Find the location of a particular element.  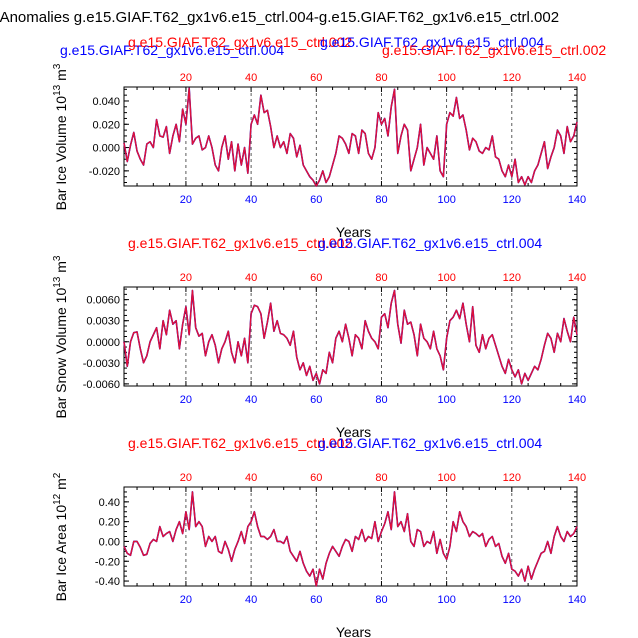

y-tick-label: -0.0060 is located at coordinates (101, 385).